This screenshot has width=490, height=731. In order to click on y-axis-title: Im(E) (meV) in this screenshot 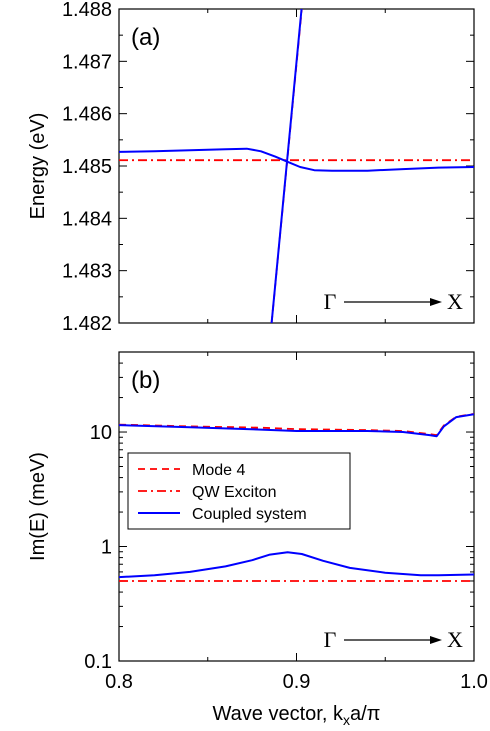, I will do `click(38, 506)`.